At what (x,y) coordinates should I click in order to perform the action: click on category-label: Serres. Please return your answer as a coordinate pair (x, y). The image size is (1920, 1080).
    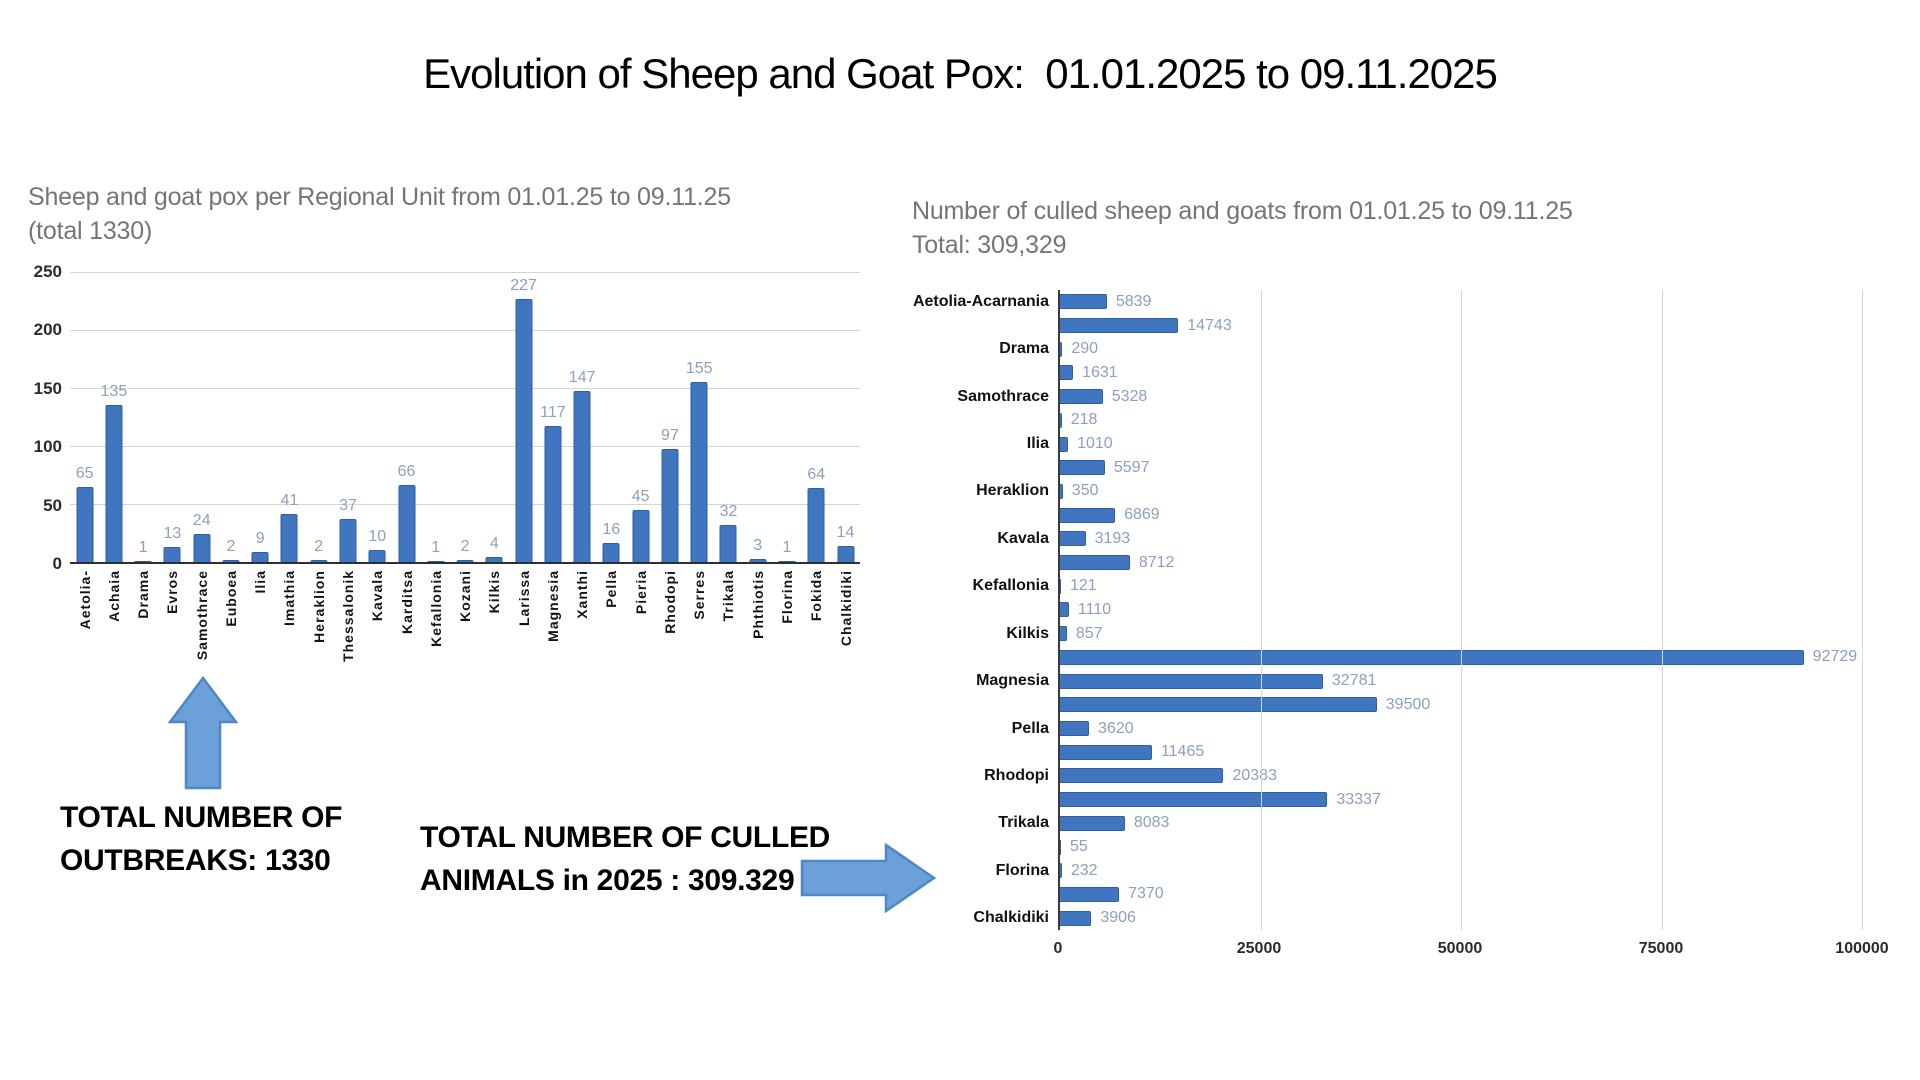
    Looking at the image, I should click on (699, 595).